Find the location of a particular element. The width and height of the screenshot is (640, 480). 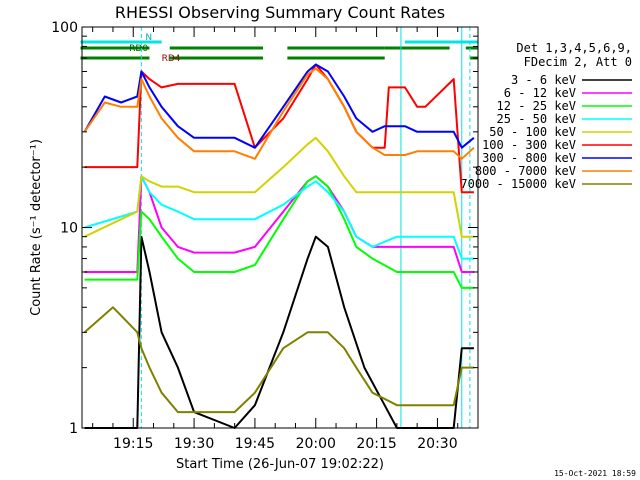

legend-entry-label: 300 - 800 keV is located at coordinates (529, 158).